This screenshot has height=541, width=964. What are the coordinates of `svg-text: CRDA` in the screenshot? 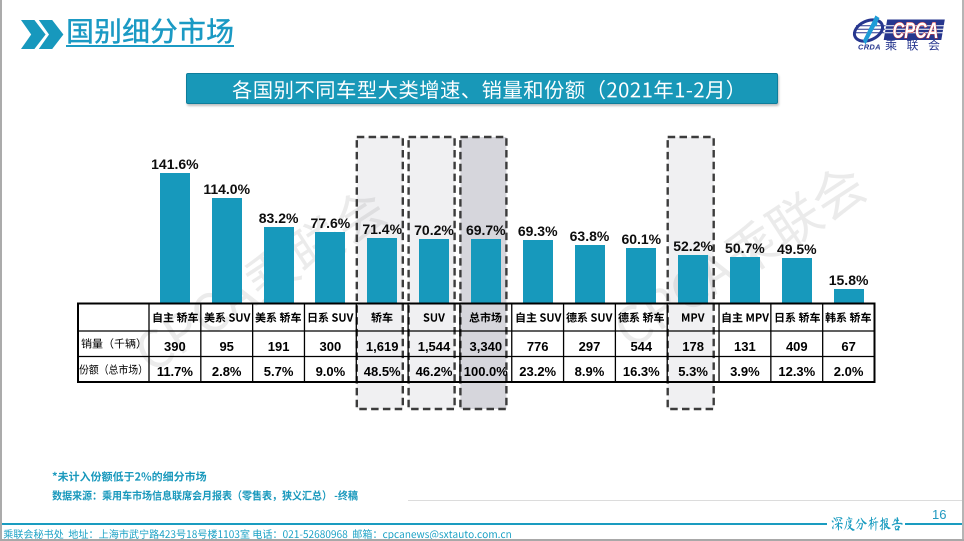 It's located at (869, 47).